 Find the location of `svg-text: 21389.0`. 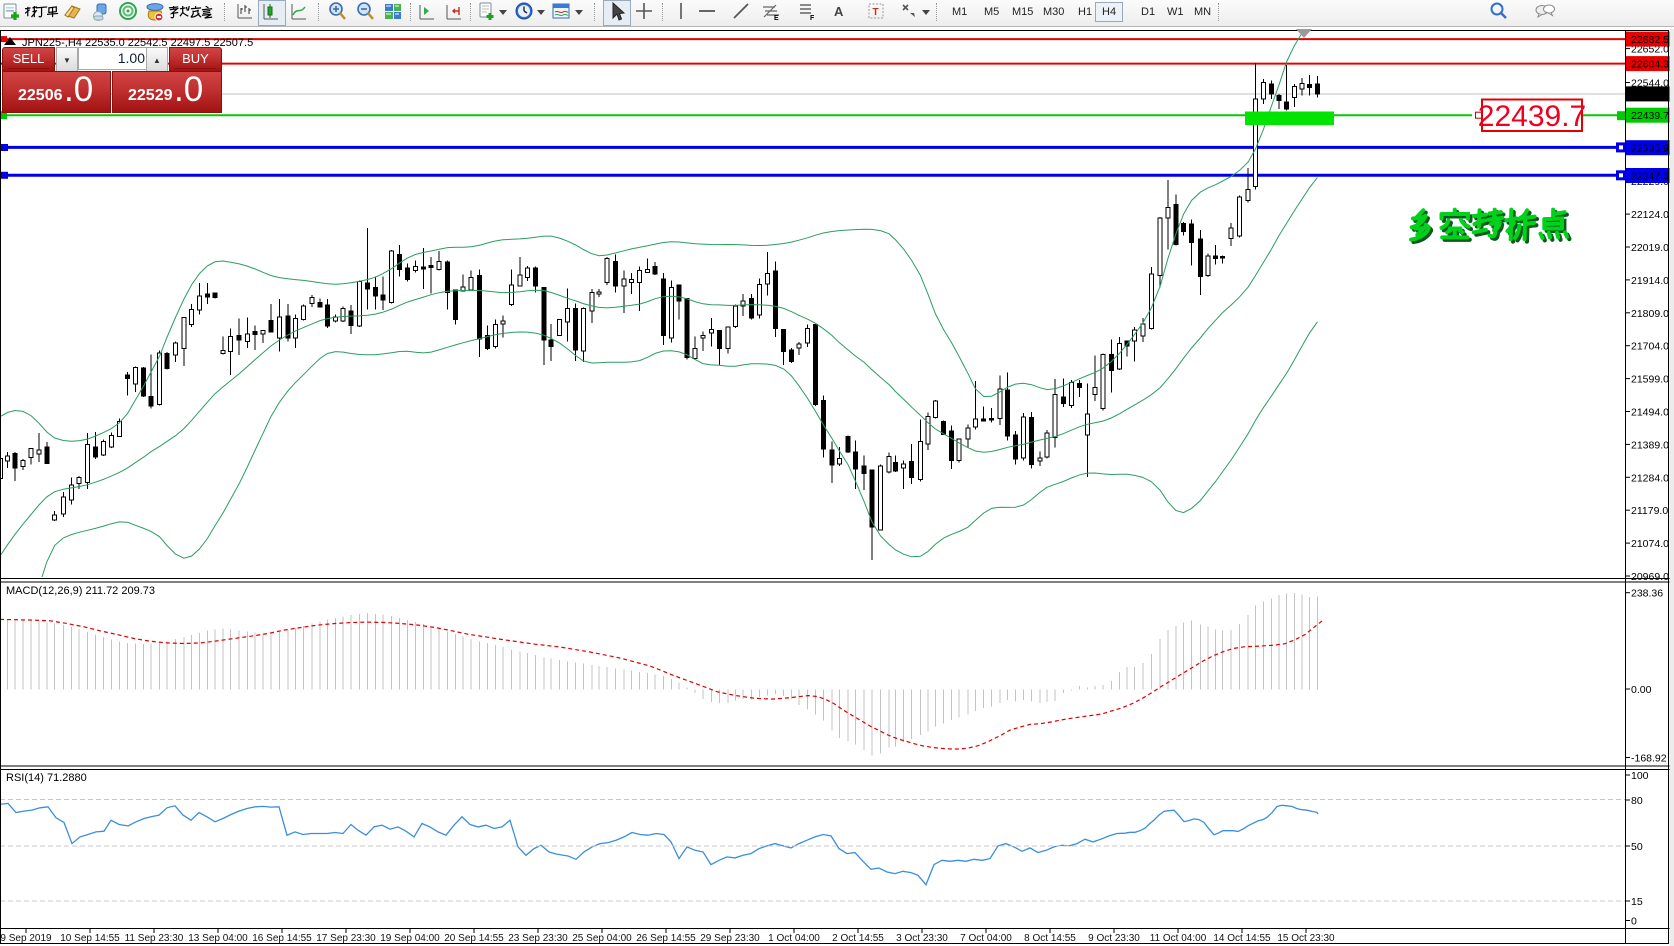

svg-text: 21389.0 is located at coordinates (1650, 445).